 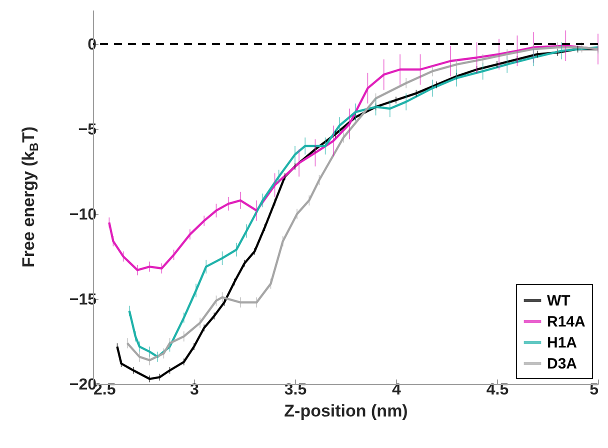 I want to click on legend-label: R14A, so click(x=566, y=322).